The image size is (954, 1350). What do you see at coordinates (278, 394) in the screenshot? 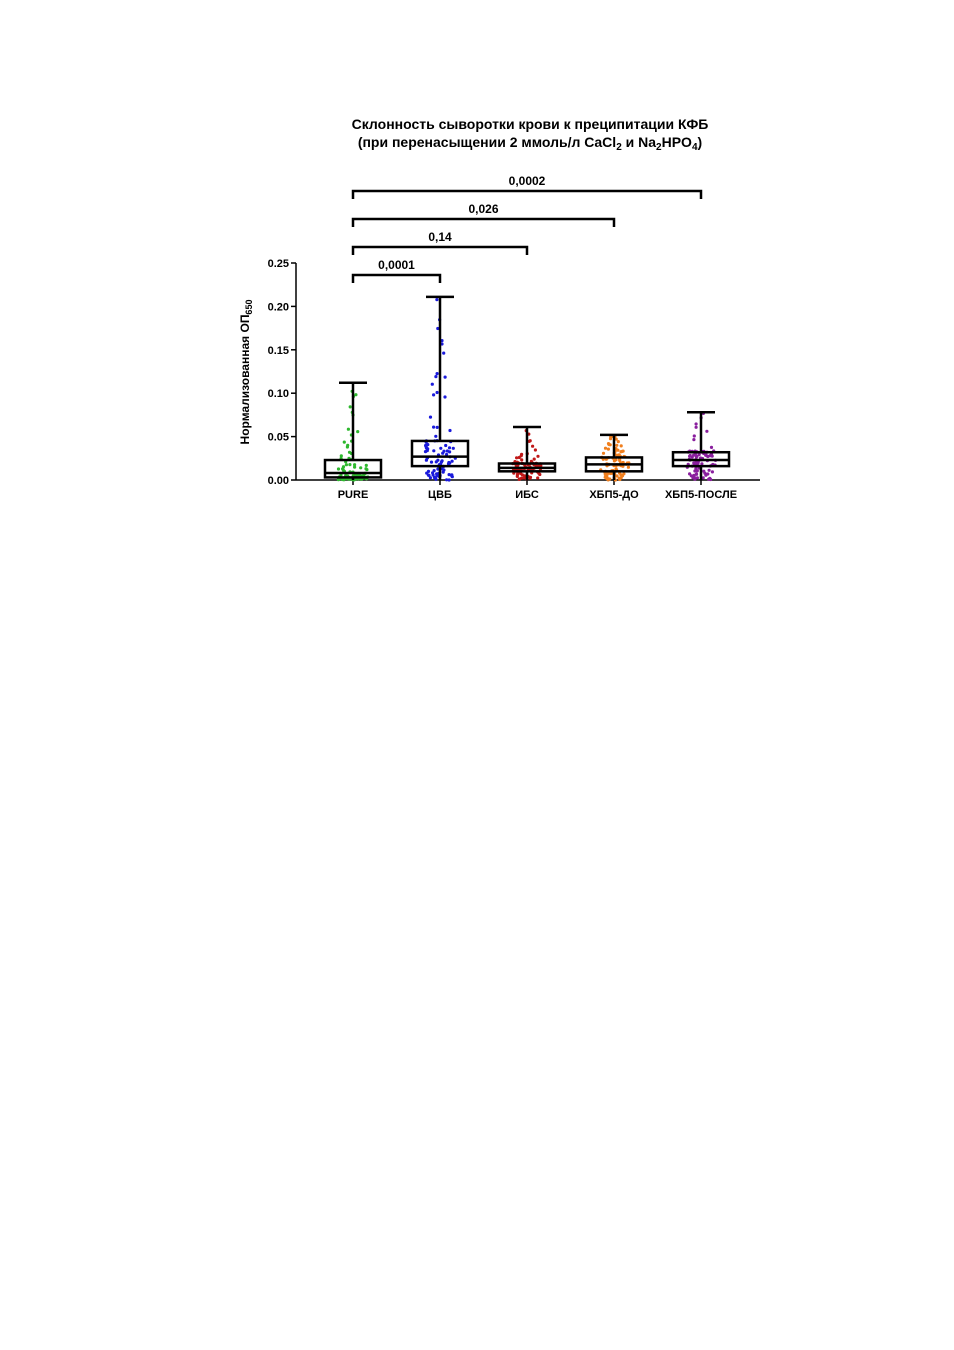
I see `y-tick-label: 0.10` at bounding box center [278, 394].